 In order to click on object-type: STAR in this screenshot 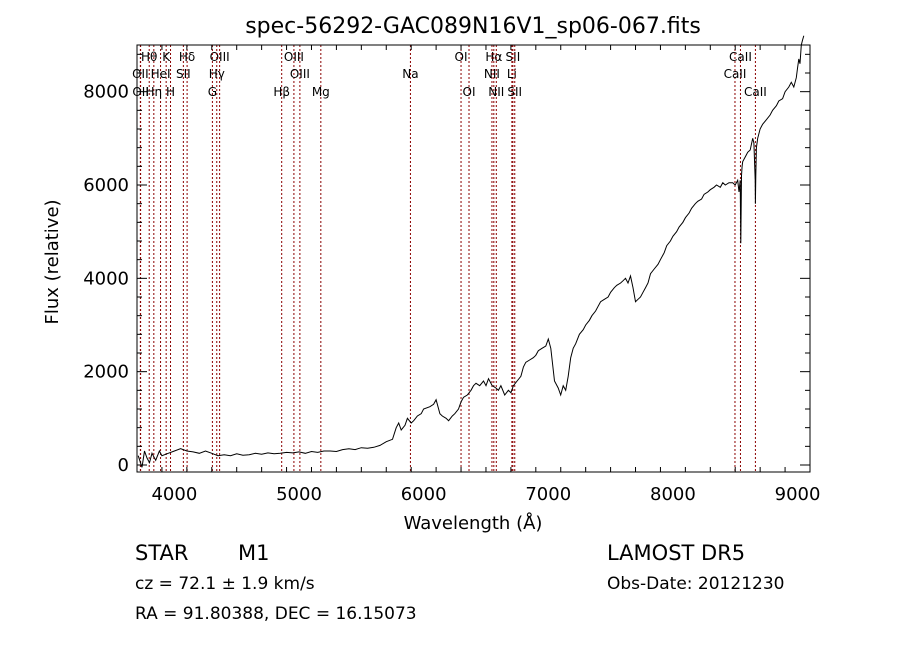, I will do `click(162, 553)`.